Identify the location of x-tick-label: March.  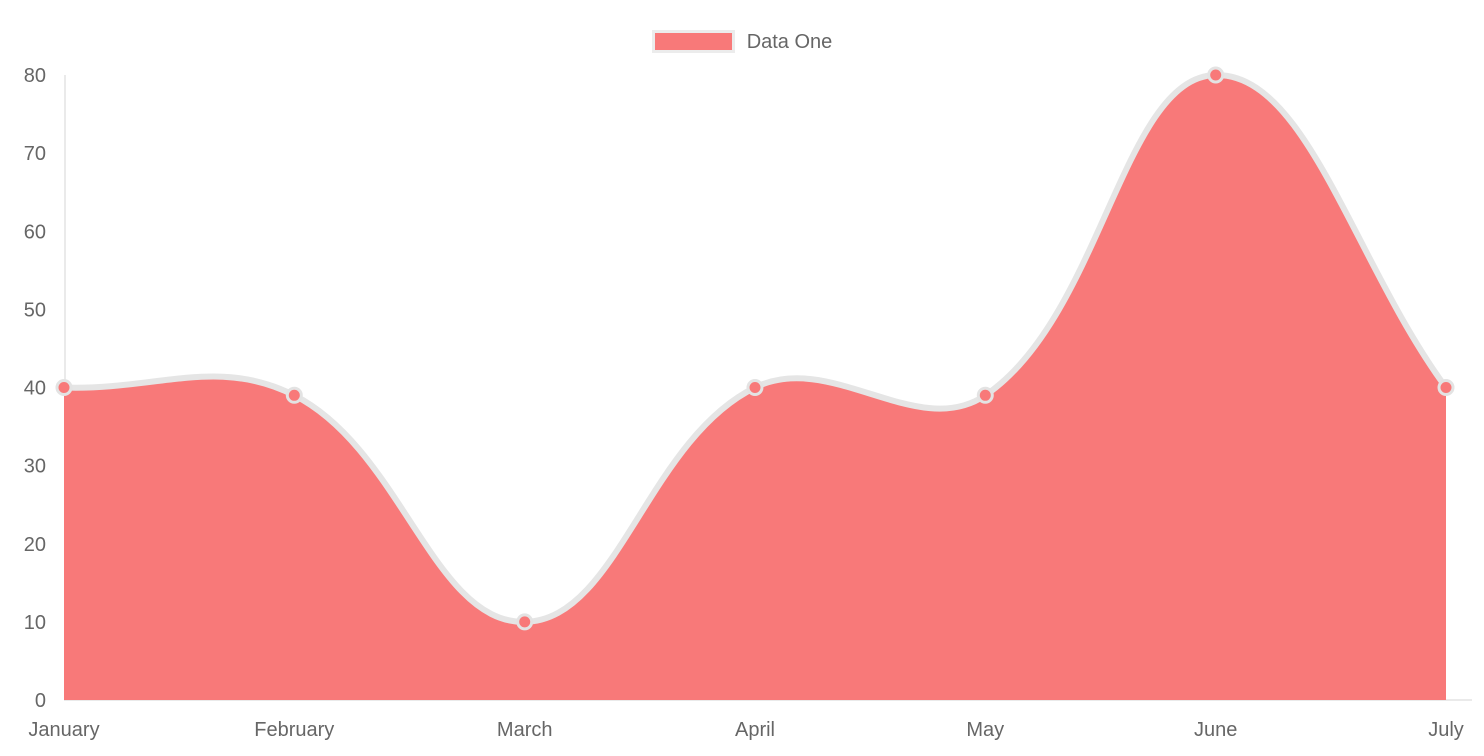
(525, 730).